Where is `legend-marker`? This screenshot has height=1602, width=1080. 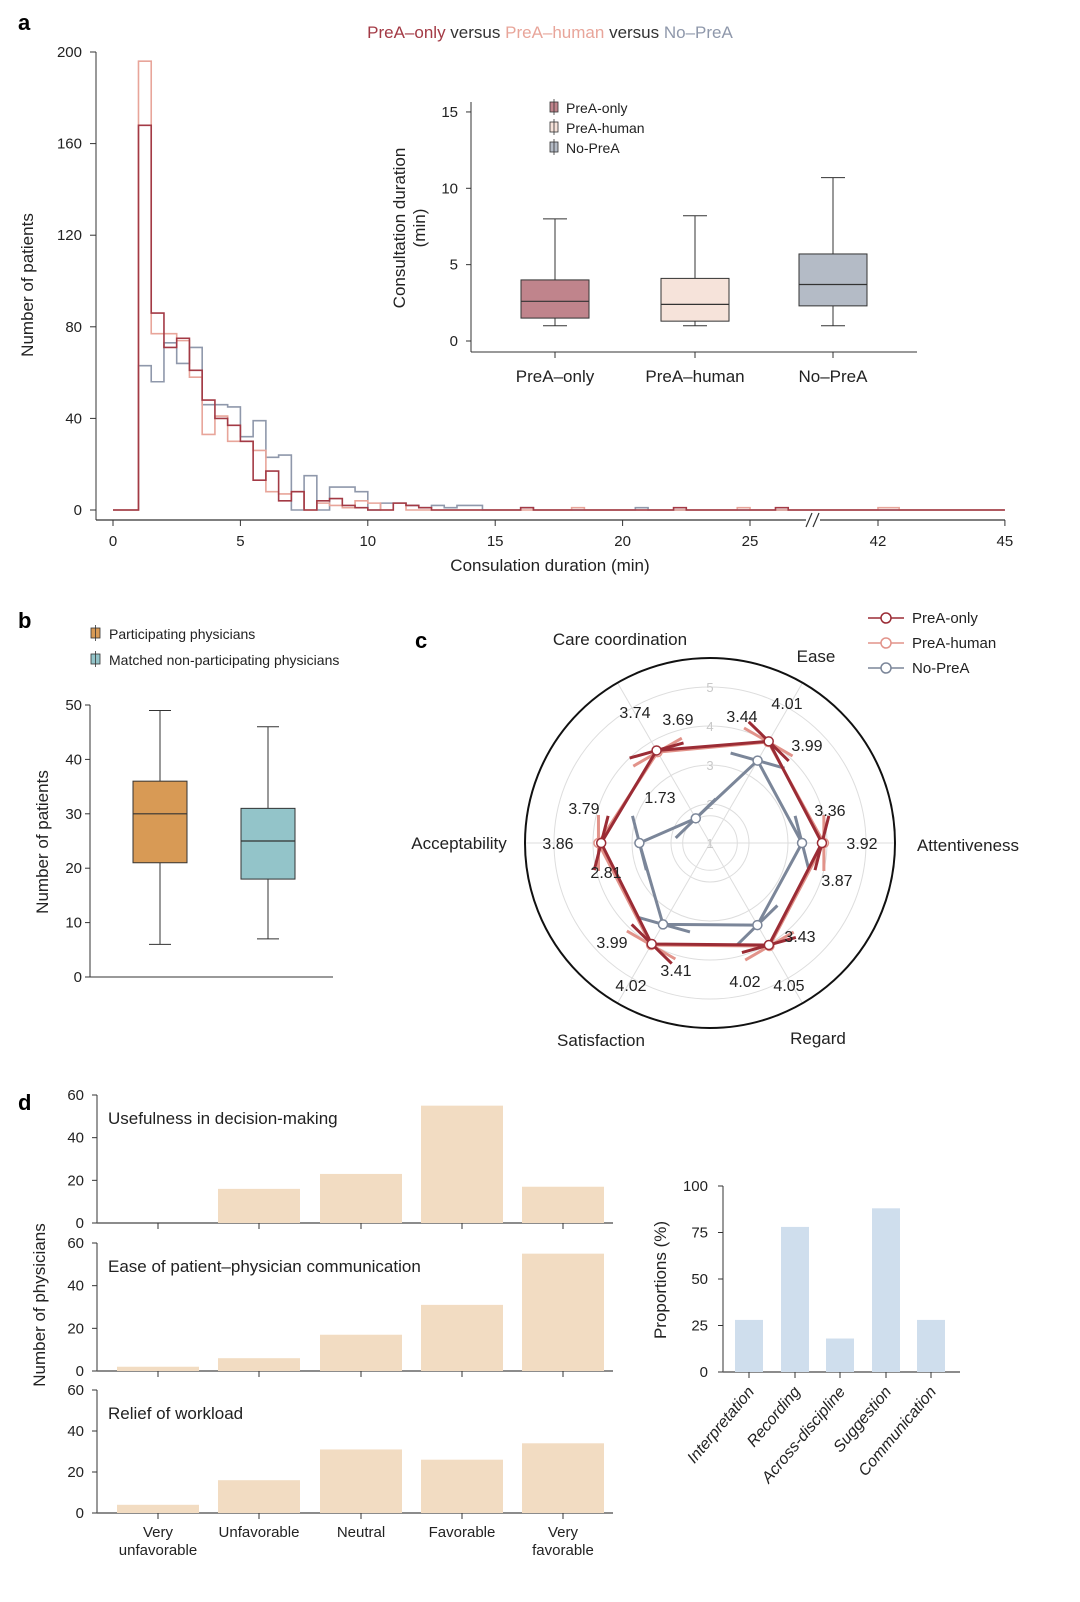
legend-marker is located at coordinates (886, 668).